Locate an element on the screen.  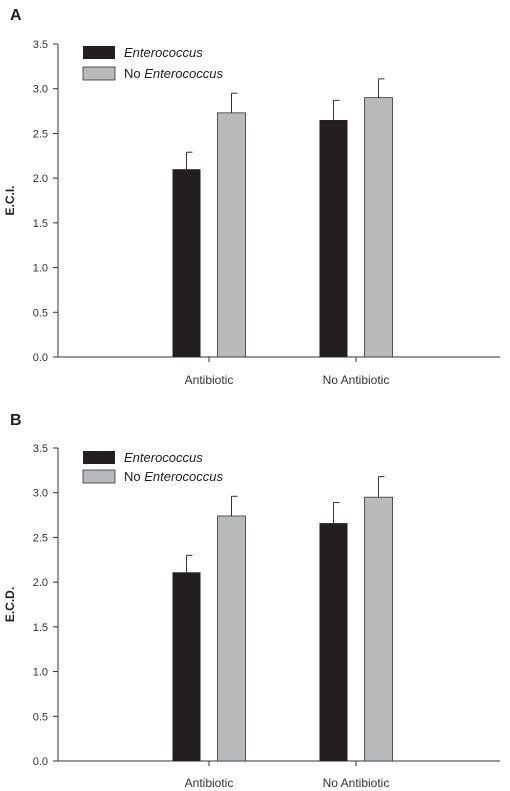
y-axis-label: E.C.I. is located at coordinates (10, 200).